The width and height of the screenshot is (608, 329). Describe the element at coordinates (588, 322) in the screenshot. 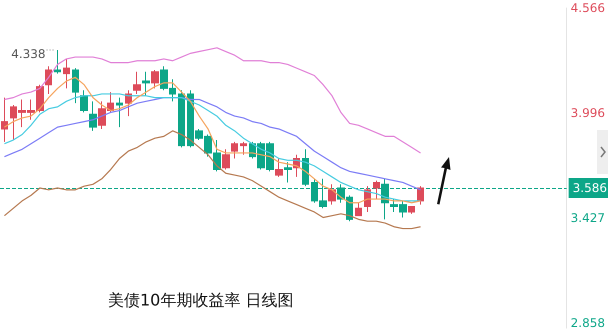

I see `y-tick-label: 2.858` at that location.